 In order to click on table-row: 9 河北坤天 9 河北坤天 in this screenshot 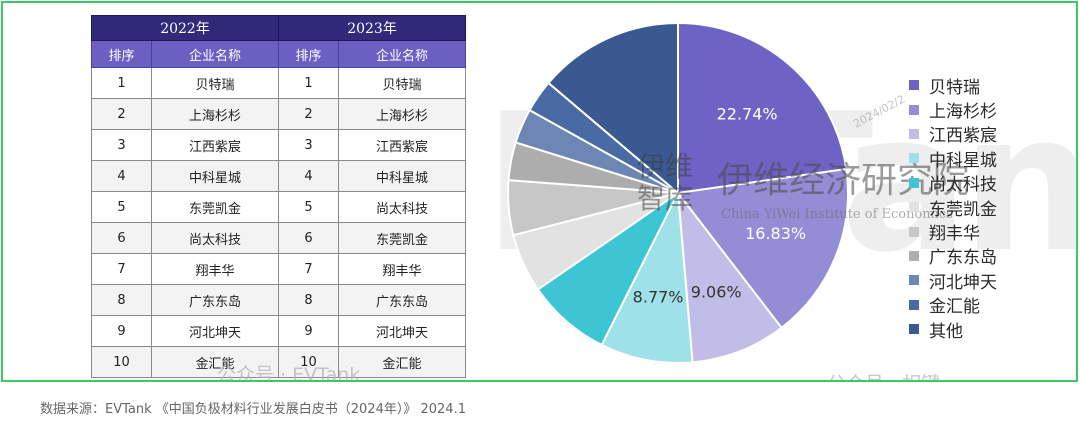, I will do `click(279, 331)`.